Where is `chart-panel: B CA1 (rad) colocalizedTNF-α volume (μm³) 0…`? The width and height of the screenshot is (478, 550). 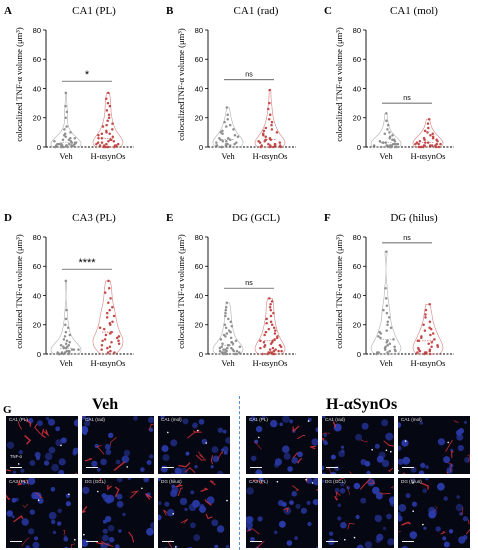
chart-panel: B CA1 (rad) colocalizedTNF-α volume (μm³) 0… is located at coordinates (231, 83).